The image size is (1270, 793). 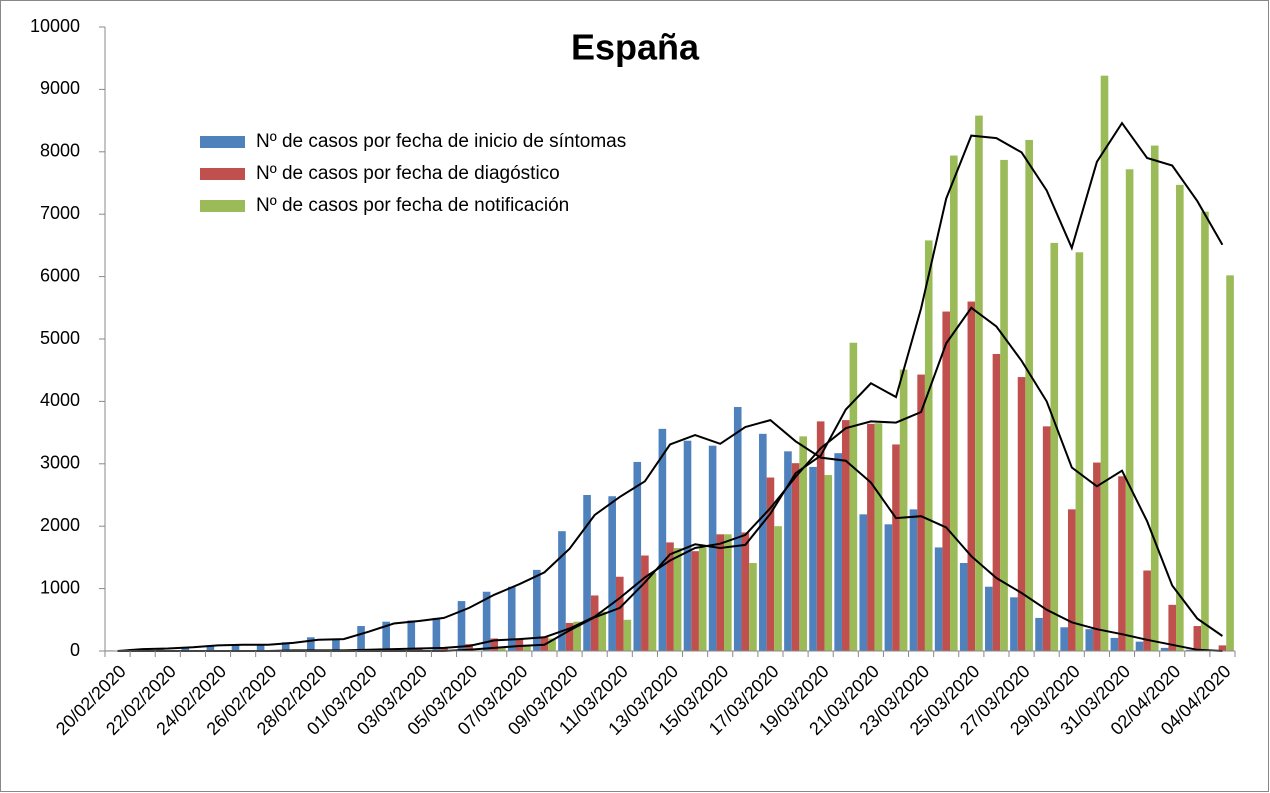 What do you see at coordinates (60, 275) in the screenshot?
I see `y-tick-label: 6000` at bounding box center [60, 275].